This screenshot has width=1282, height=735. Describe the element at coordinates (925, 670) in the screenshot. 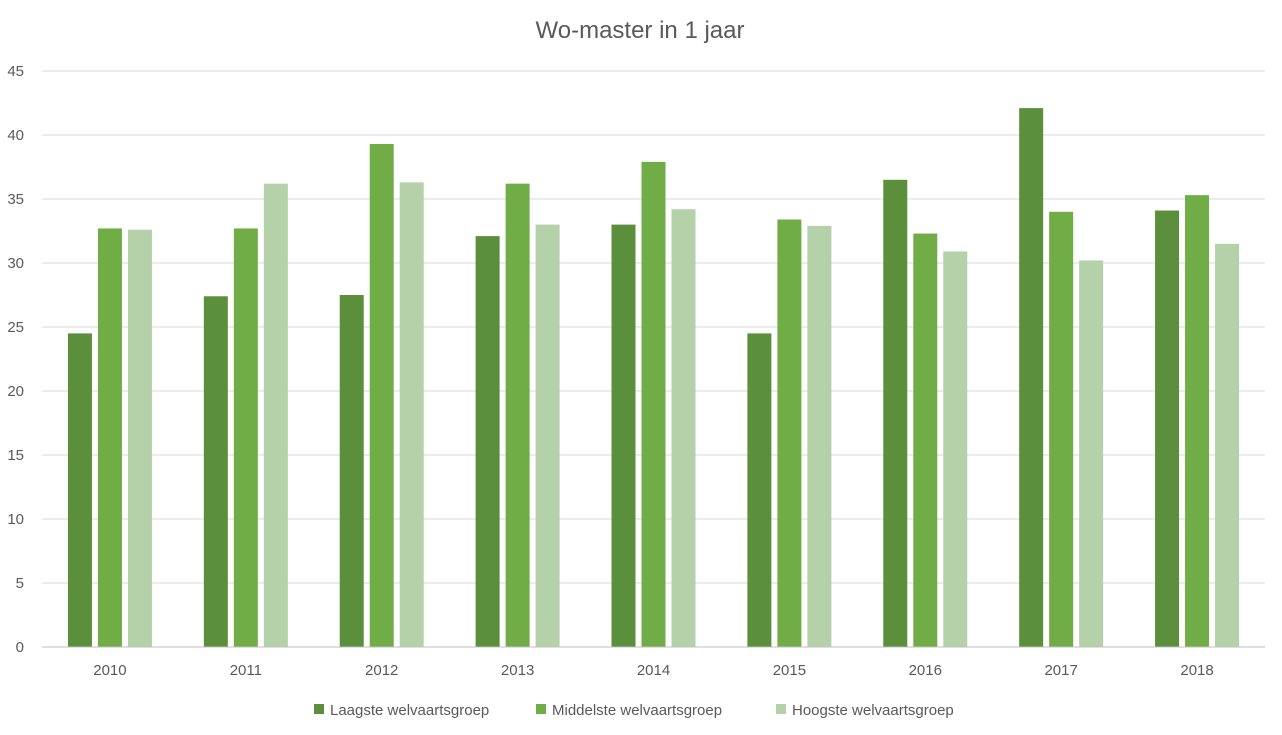

I see `x-tick-label: 2016` at that location.